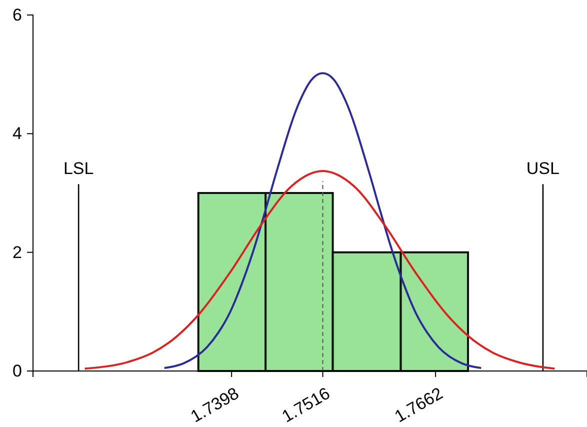  I want to click on y-tick-label: 4, so click(17, 134).